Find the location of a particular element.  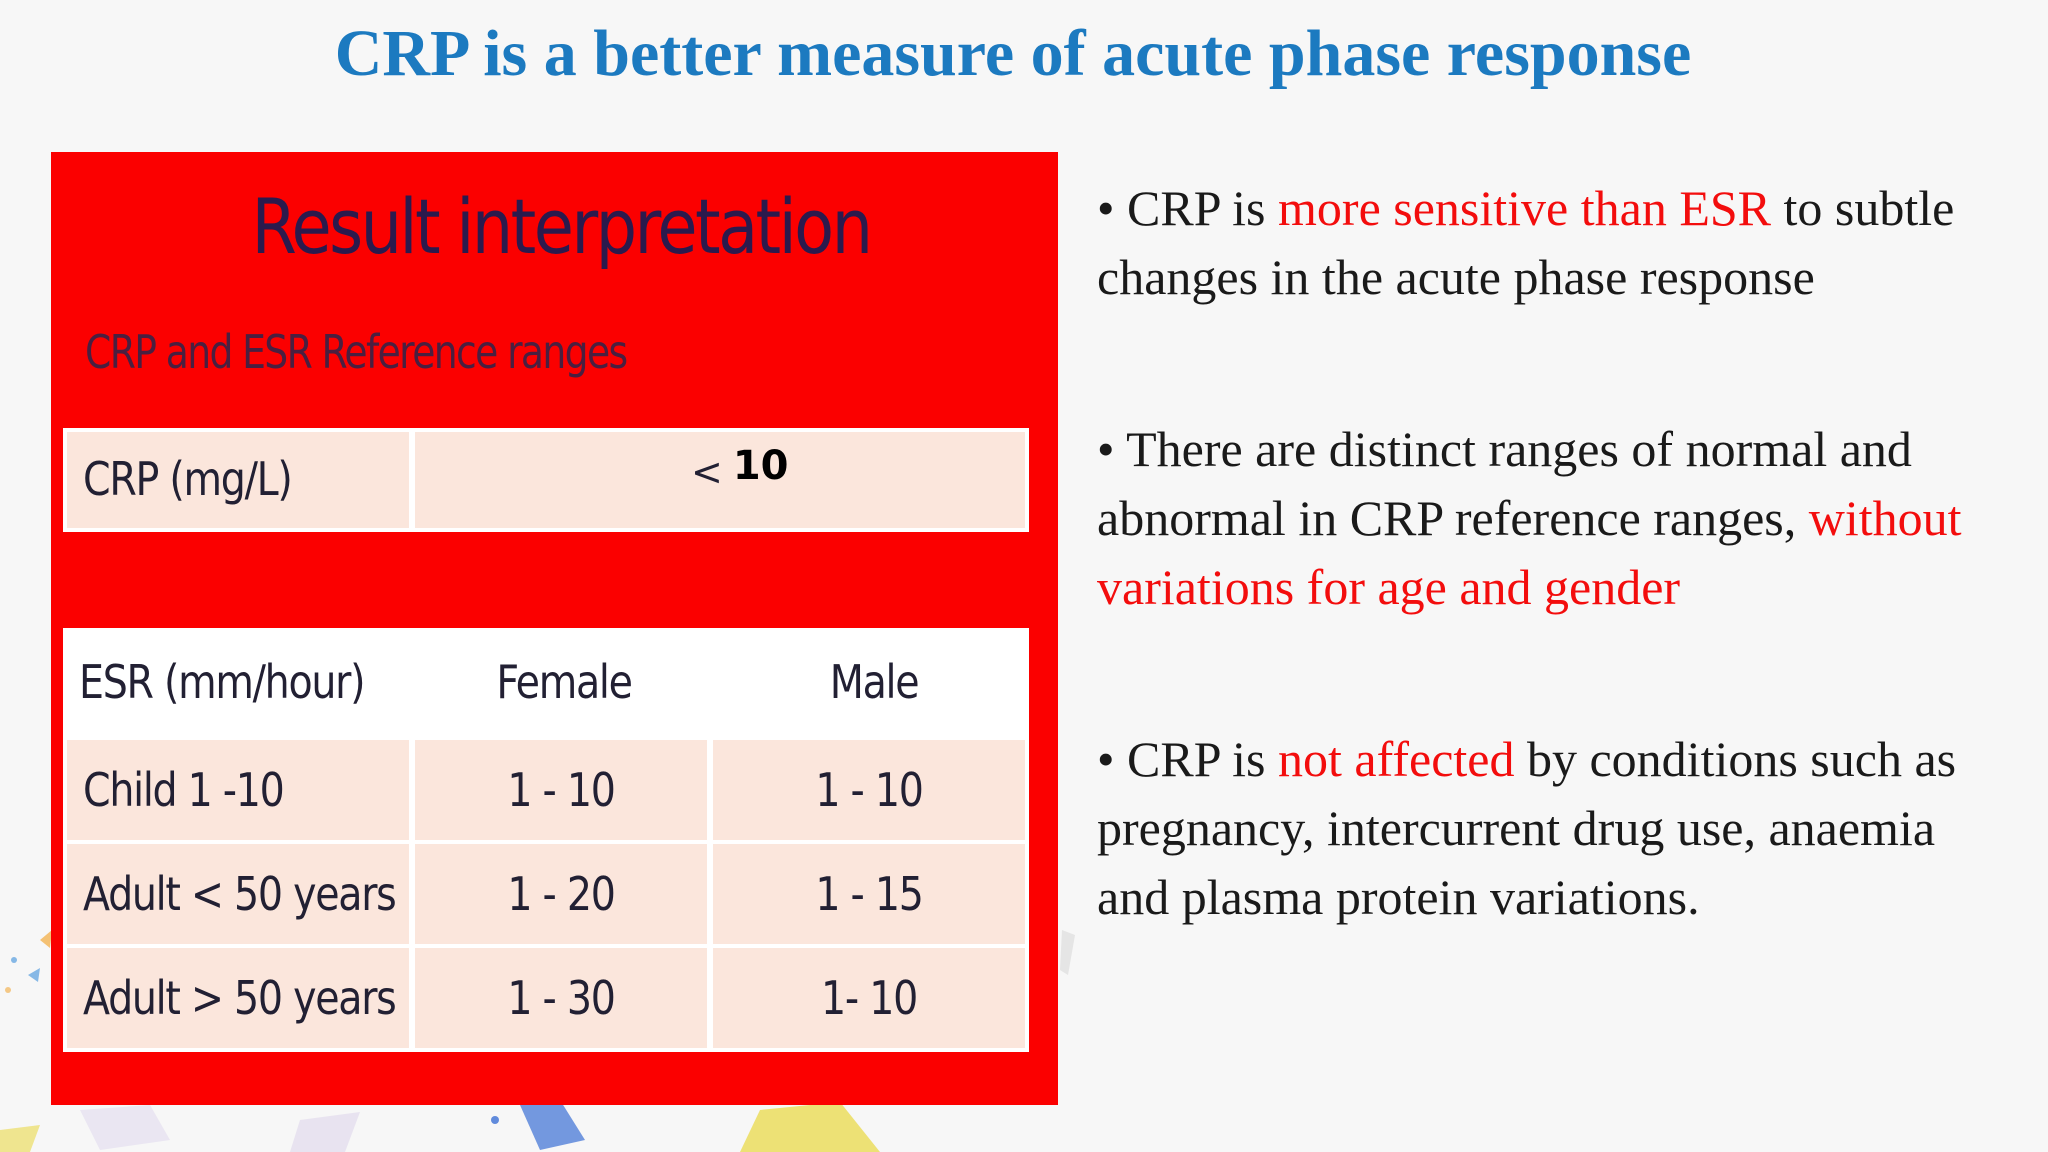

esr-header-cell: Male is located at coordinates (874, 682).